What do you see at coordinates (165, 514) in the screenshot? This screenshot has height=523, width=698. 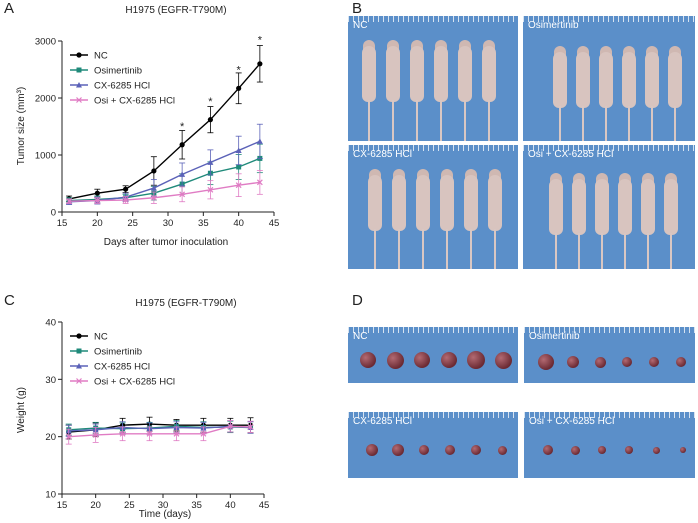 I see `chart-c-xlabel: Time (days)` at bounding box center [165, 514].